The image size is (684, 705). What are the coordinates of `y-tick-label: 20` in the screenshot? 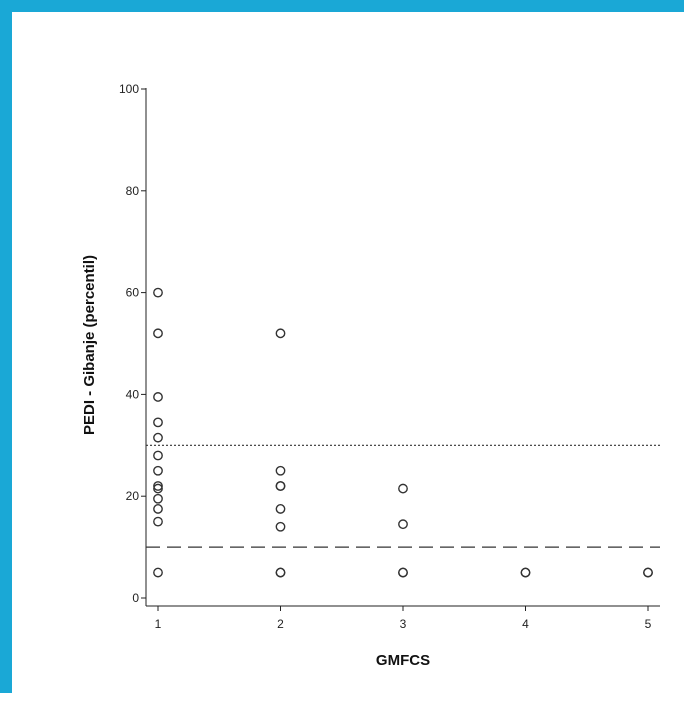 It's located at (133, 496).